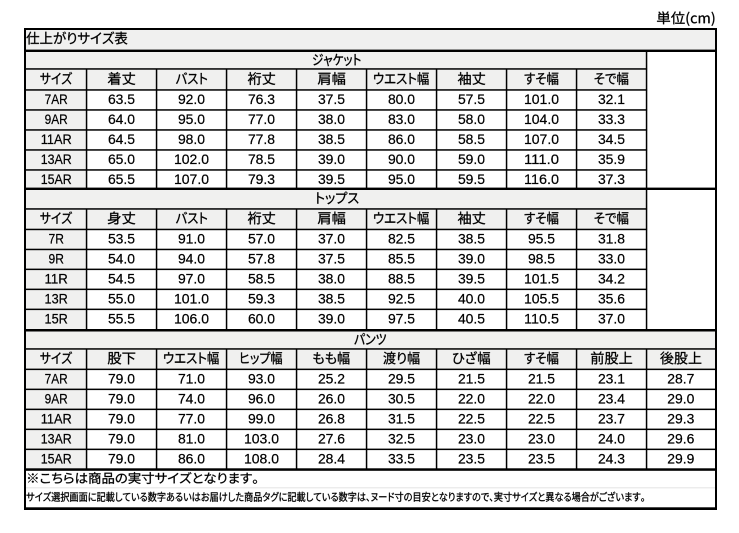 The width and height of the screenshot is (739, 533). What do you see at coordinates (56, 259) in the screenshot?
I see `svg-text: 9R` at bounding box center [56, 259].